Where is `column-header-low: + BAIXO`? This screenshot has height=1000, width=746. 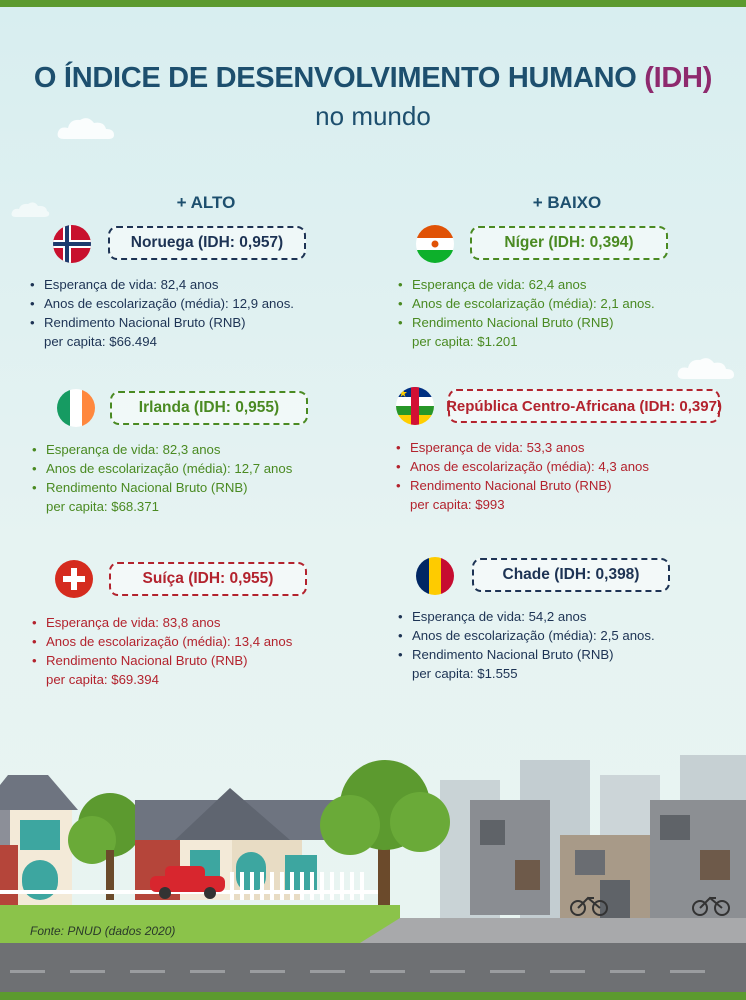 column-header-low: + BAIXO is located at coordinates (567, 202).